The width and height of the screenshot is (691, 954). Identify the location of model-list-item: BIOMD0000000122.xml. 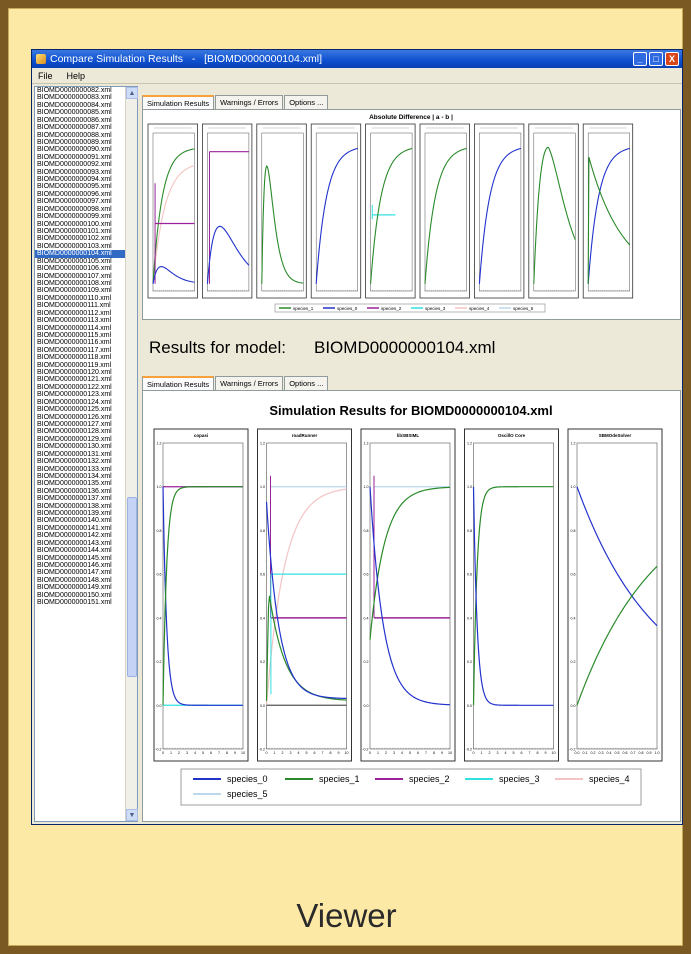
(74, 387).